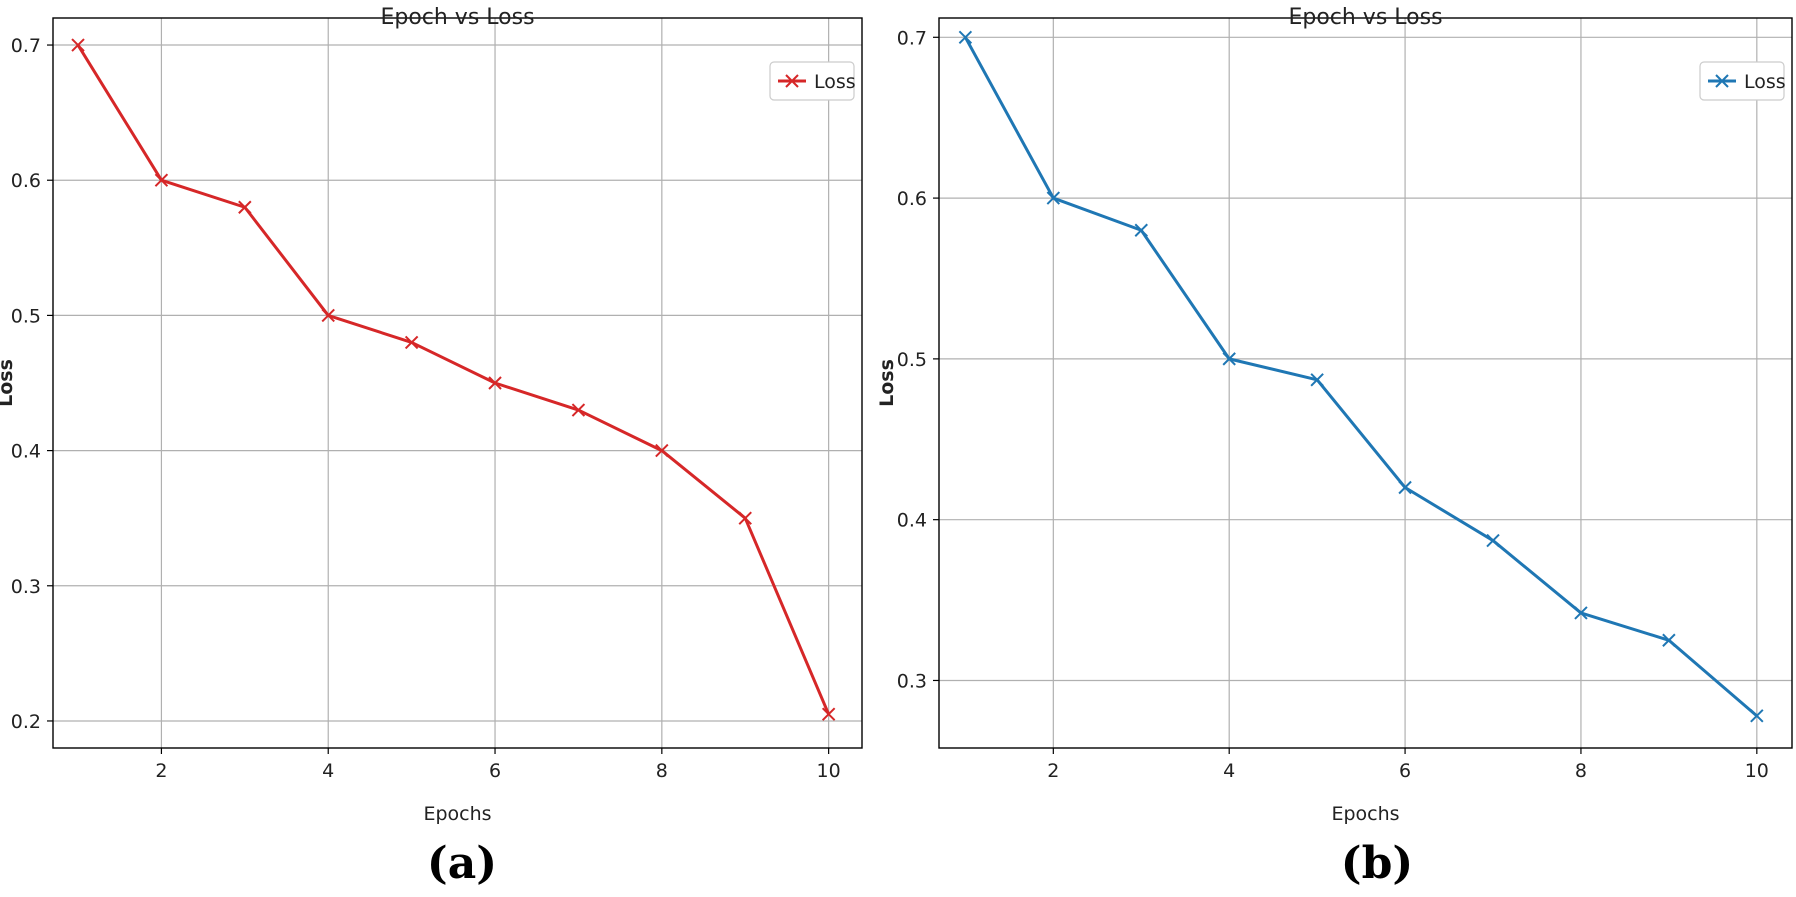 The width and height of the screenshot is (1796, 897). I want to click on panel-label: (b), so click(1377, 863).